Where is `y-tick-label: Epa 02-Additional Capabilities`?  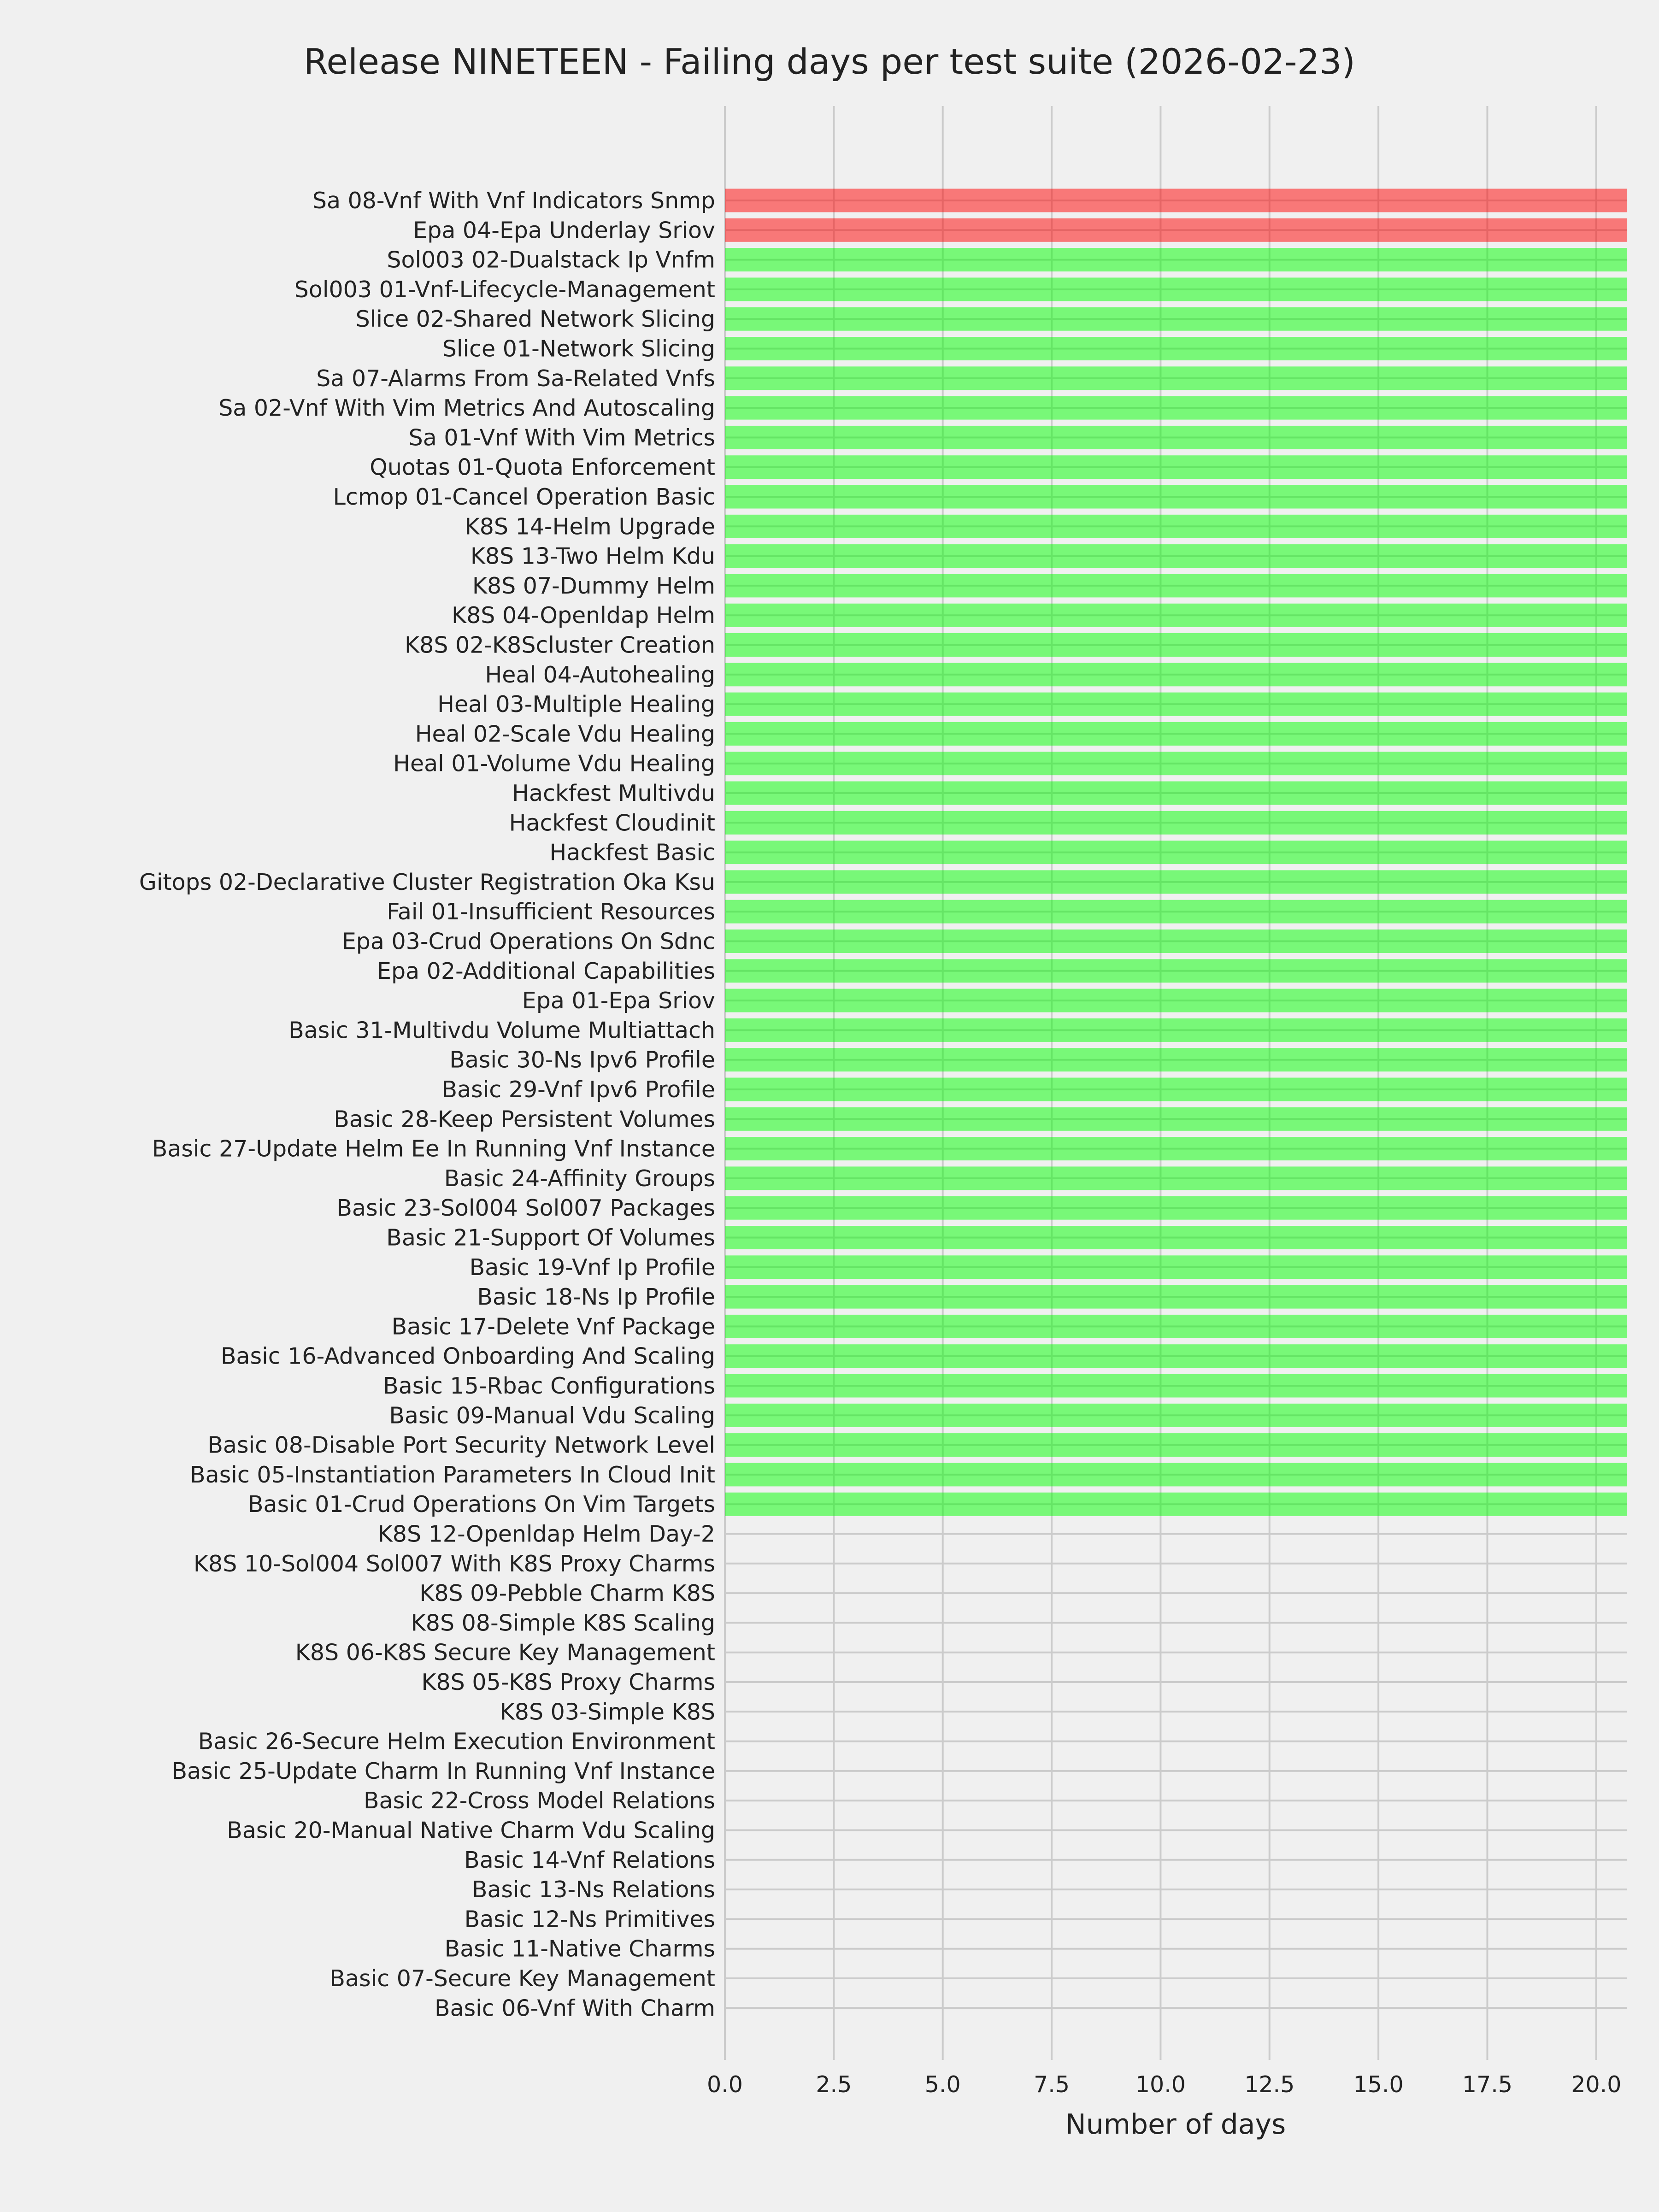 y-tick-label: Epa 02-Additional Capabilities is located at coordinates (546, 971).